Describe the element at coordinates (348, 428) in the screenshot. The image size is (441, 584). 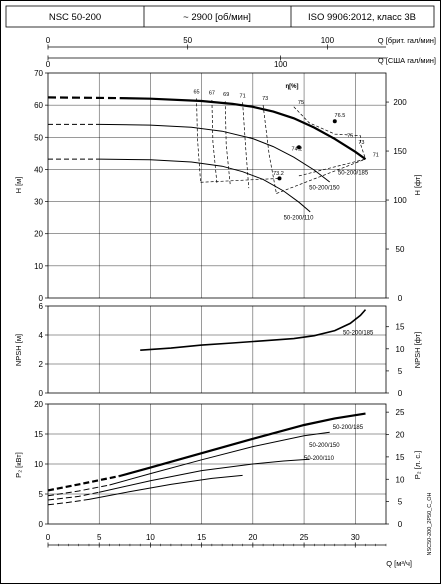
I see `power-curve-label: 50-200/185` at that location.